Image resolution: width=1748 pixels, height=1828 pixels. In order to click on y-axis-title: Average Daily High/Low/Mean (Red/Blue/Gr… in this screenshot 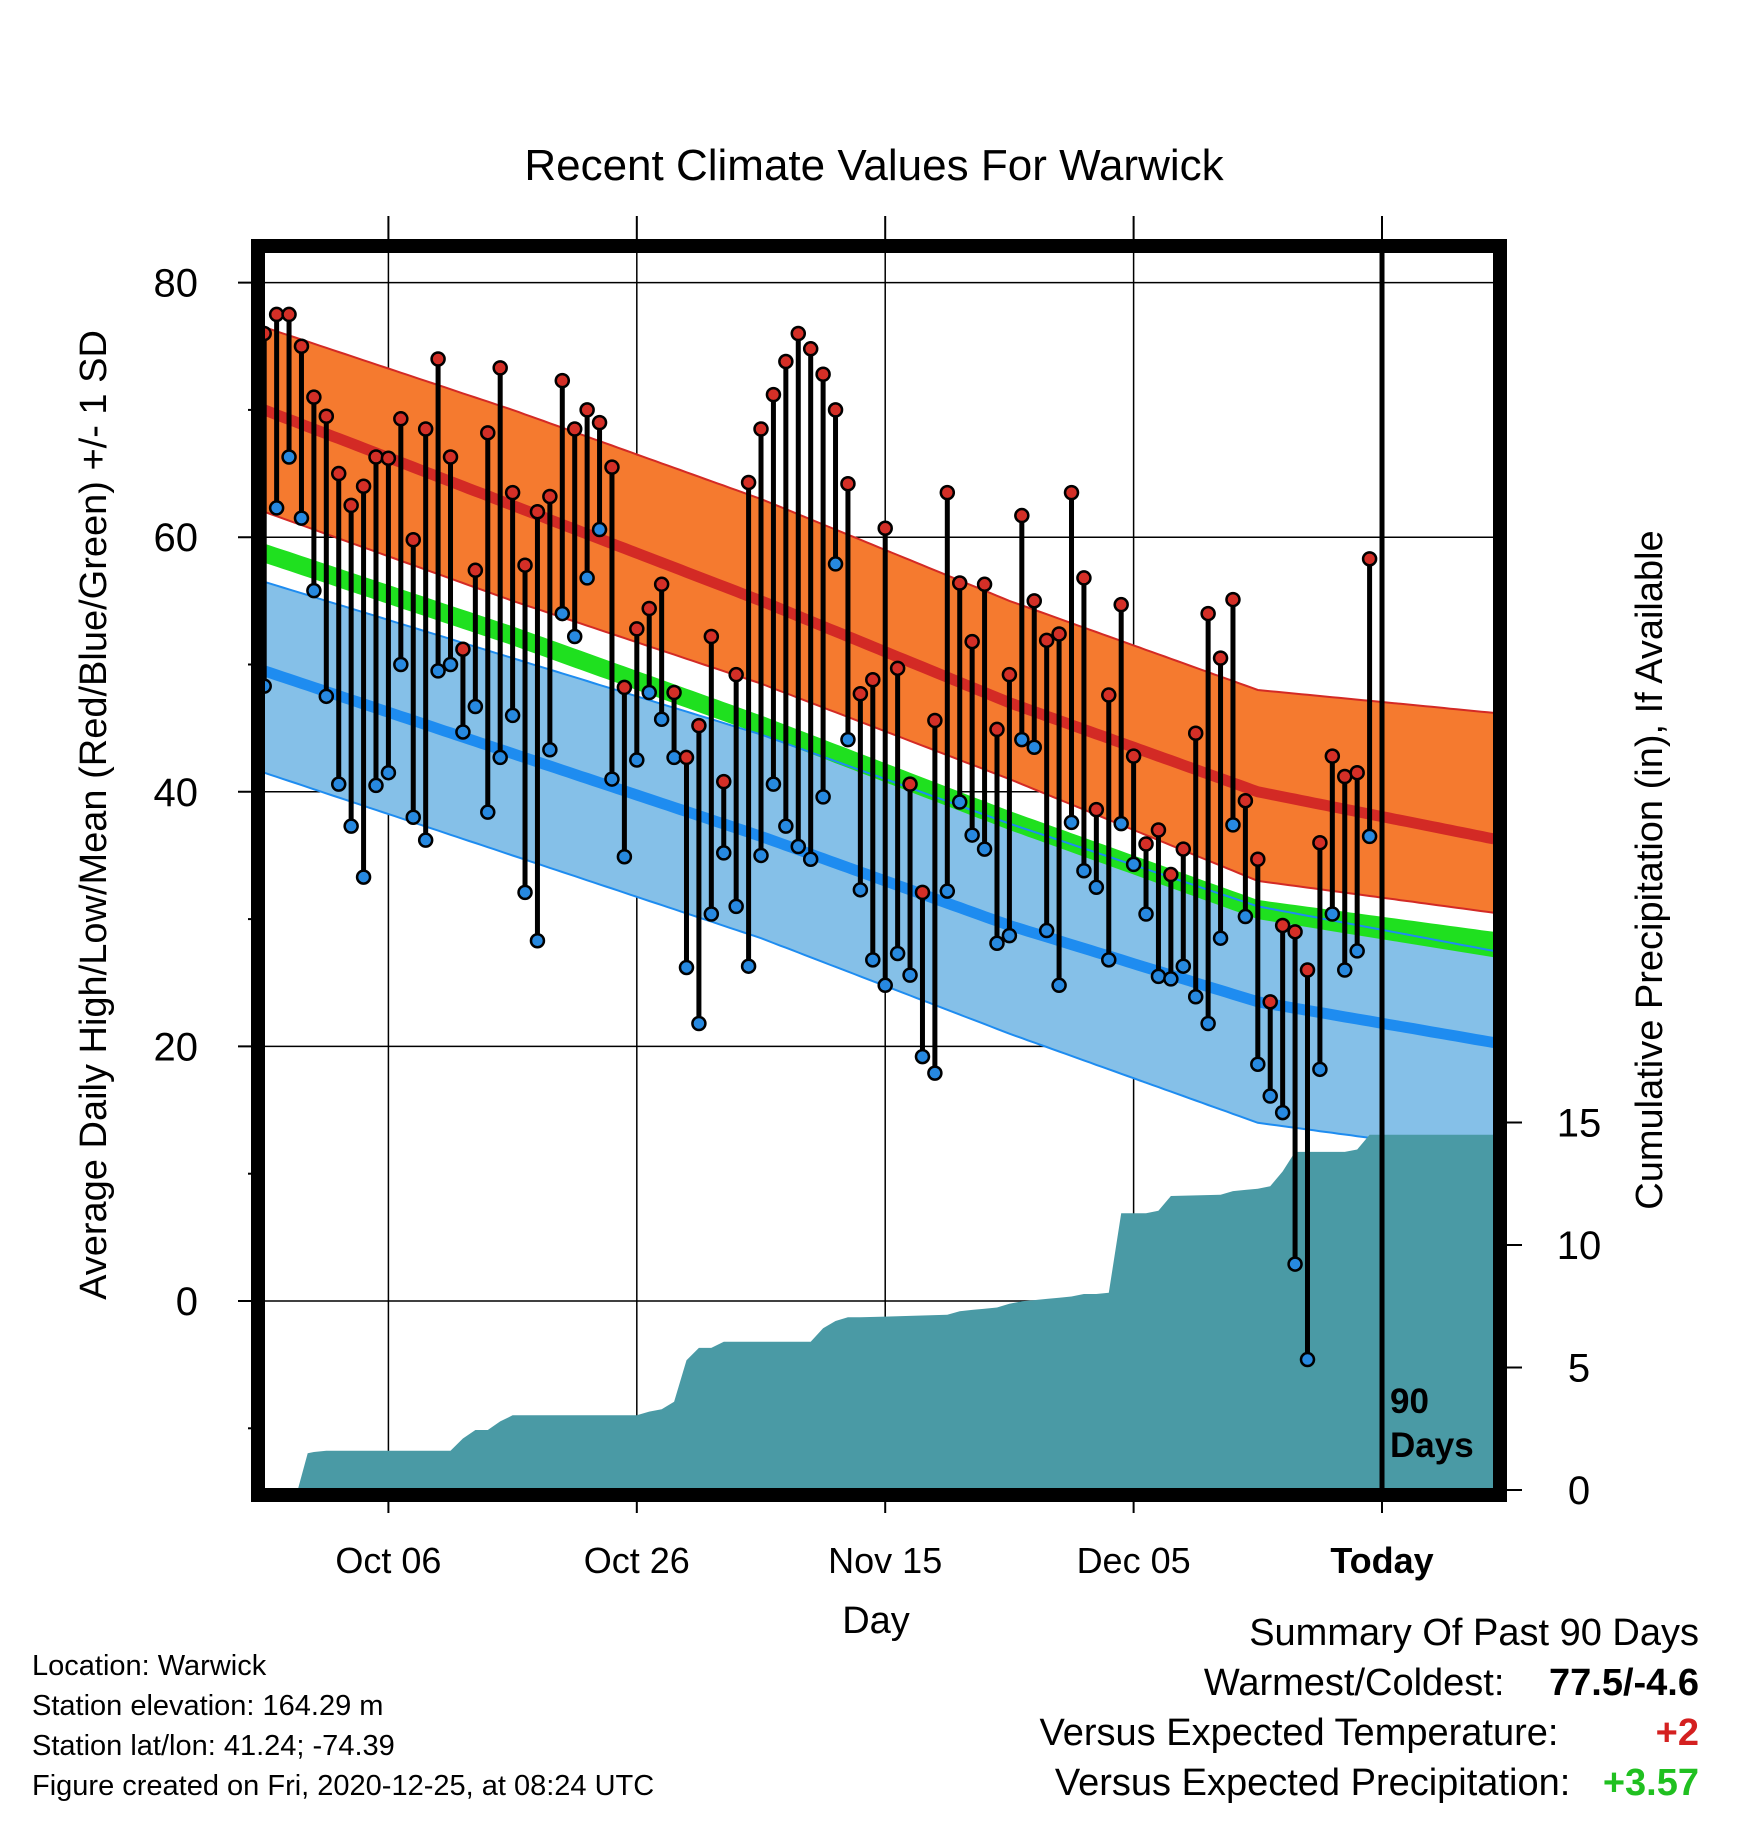, I will do `click(94, 815)`.